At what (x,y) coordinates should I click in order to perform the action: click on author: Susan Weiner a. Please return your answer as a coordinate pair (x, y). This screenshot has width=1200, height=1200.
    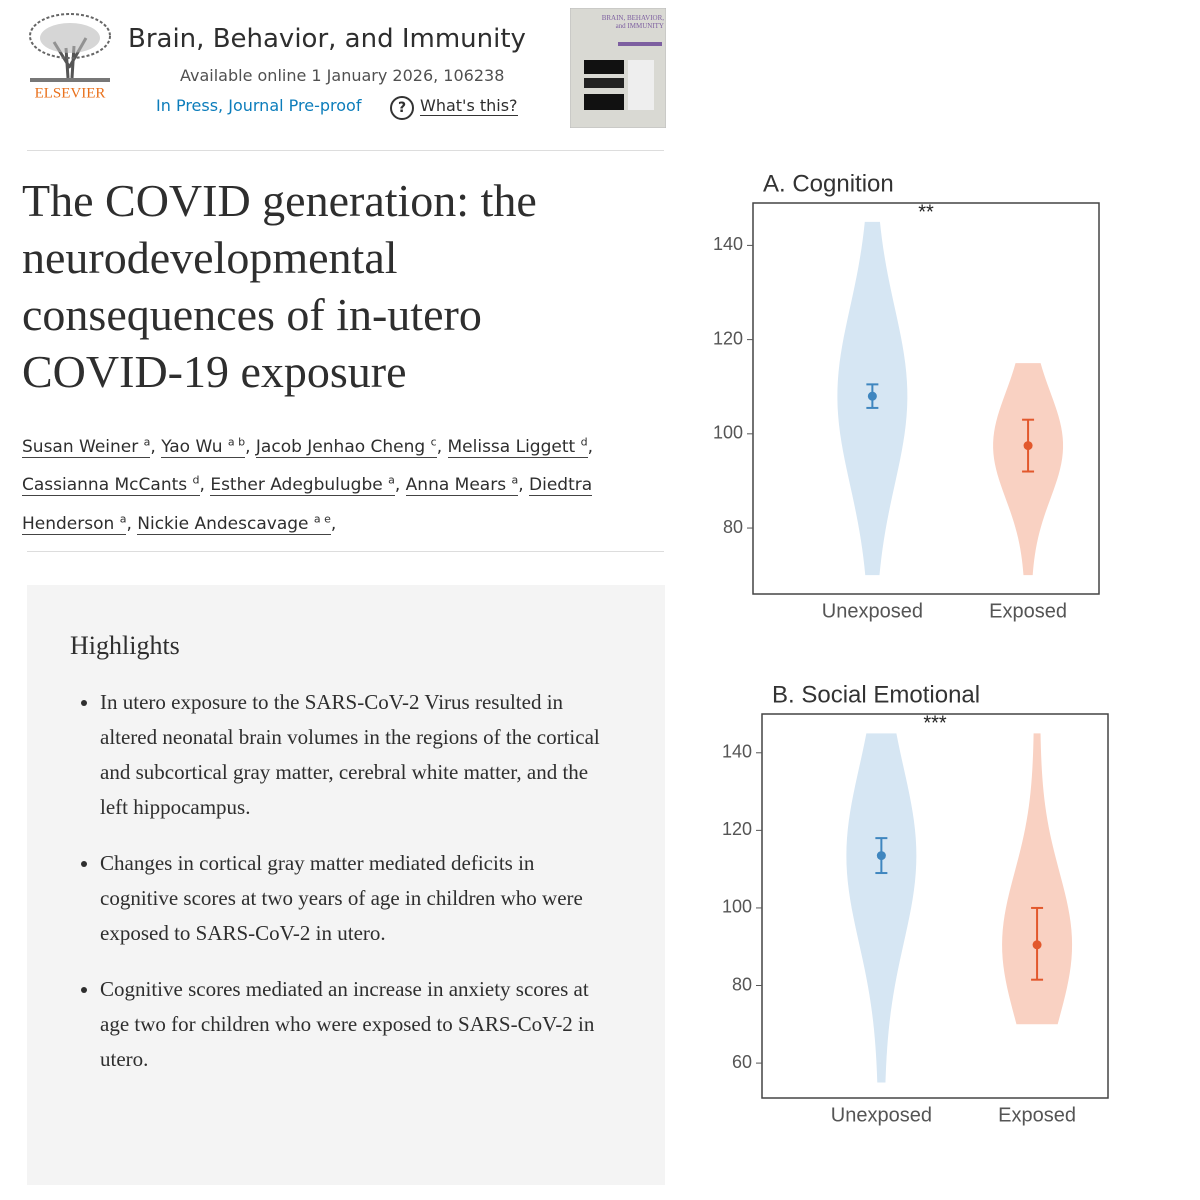
    Looking at the image, I should click on (86, 446).